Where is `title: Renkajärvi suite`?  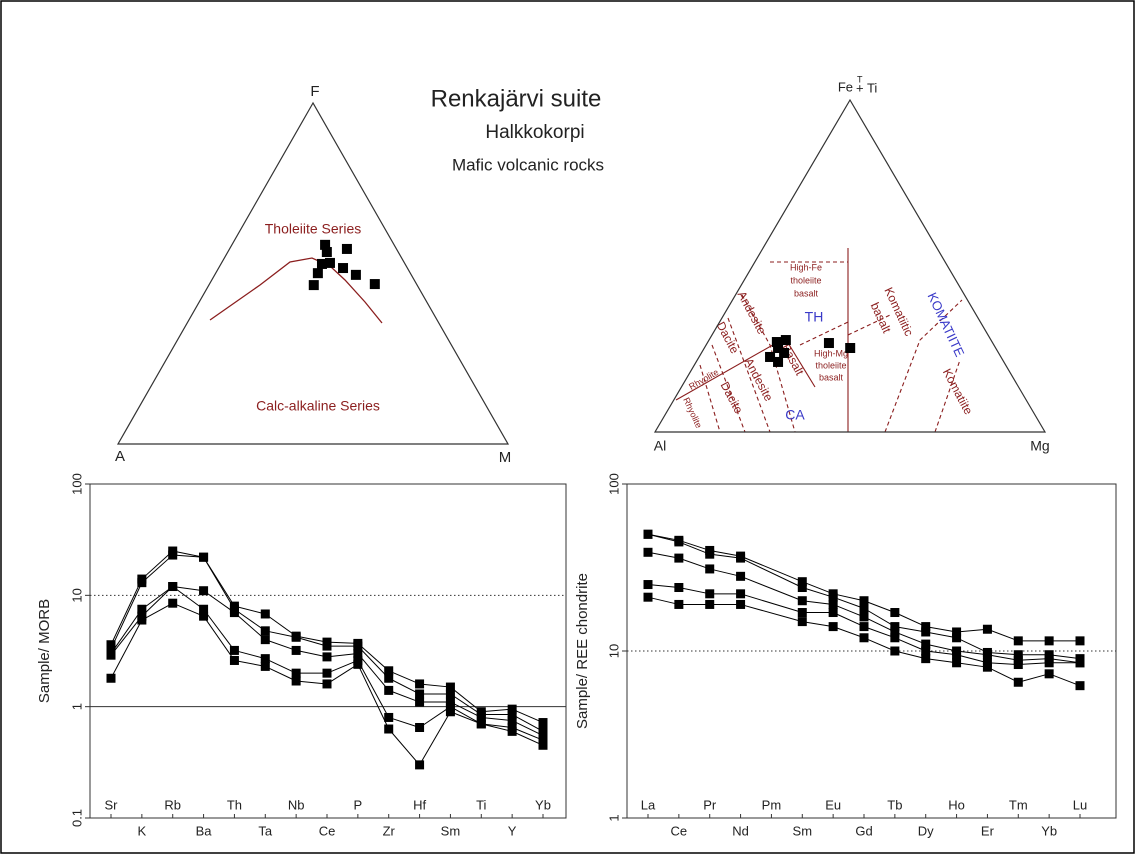
title: Renkajärvi suite is located at coordinates (516, 98).